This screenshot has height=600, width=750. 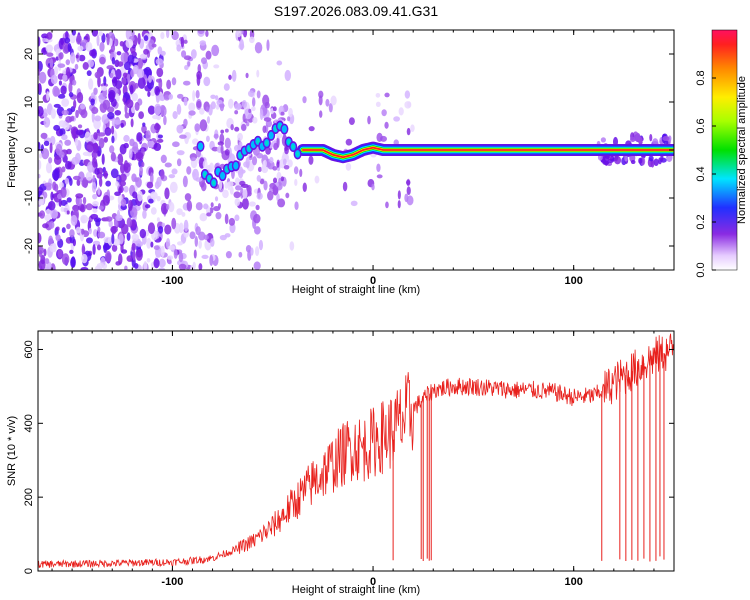 I want to click on snr-ytick-label: 400, so click(x=29, y=423).